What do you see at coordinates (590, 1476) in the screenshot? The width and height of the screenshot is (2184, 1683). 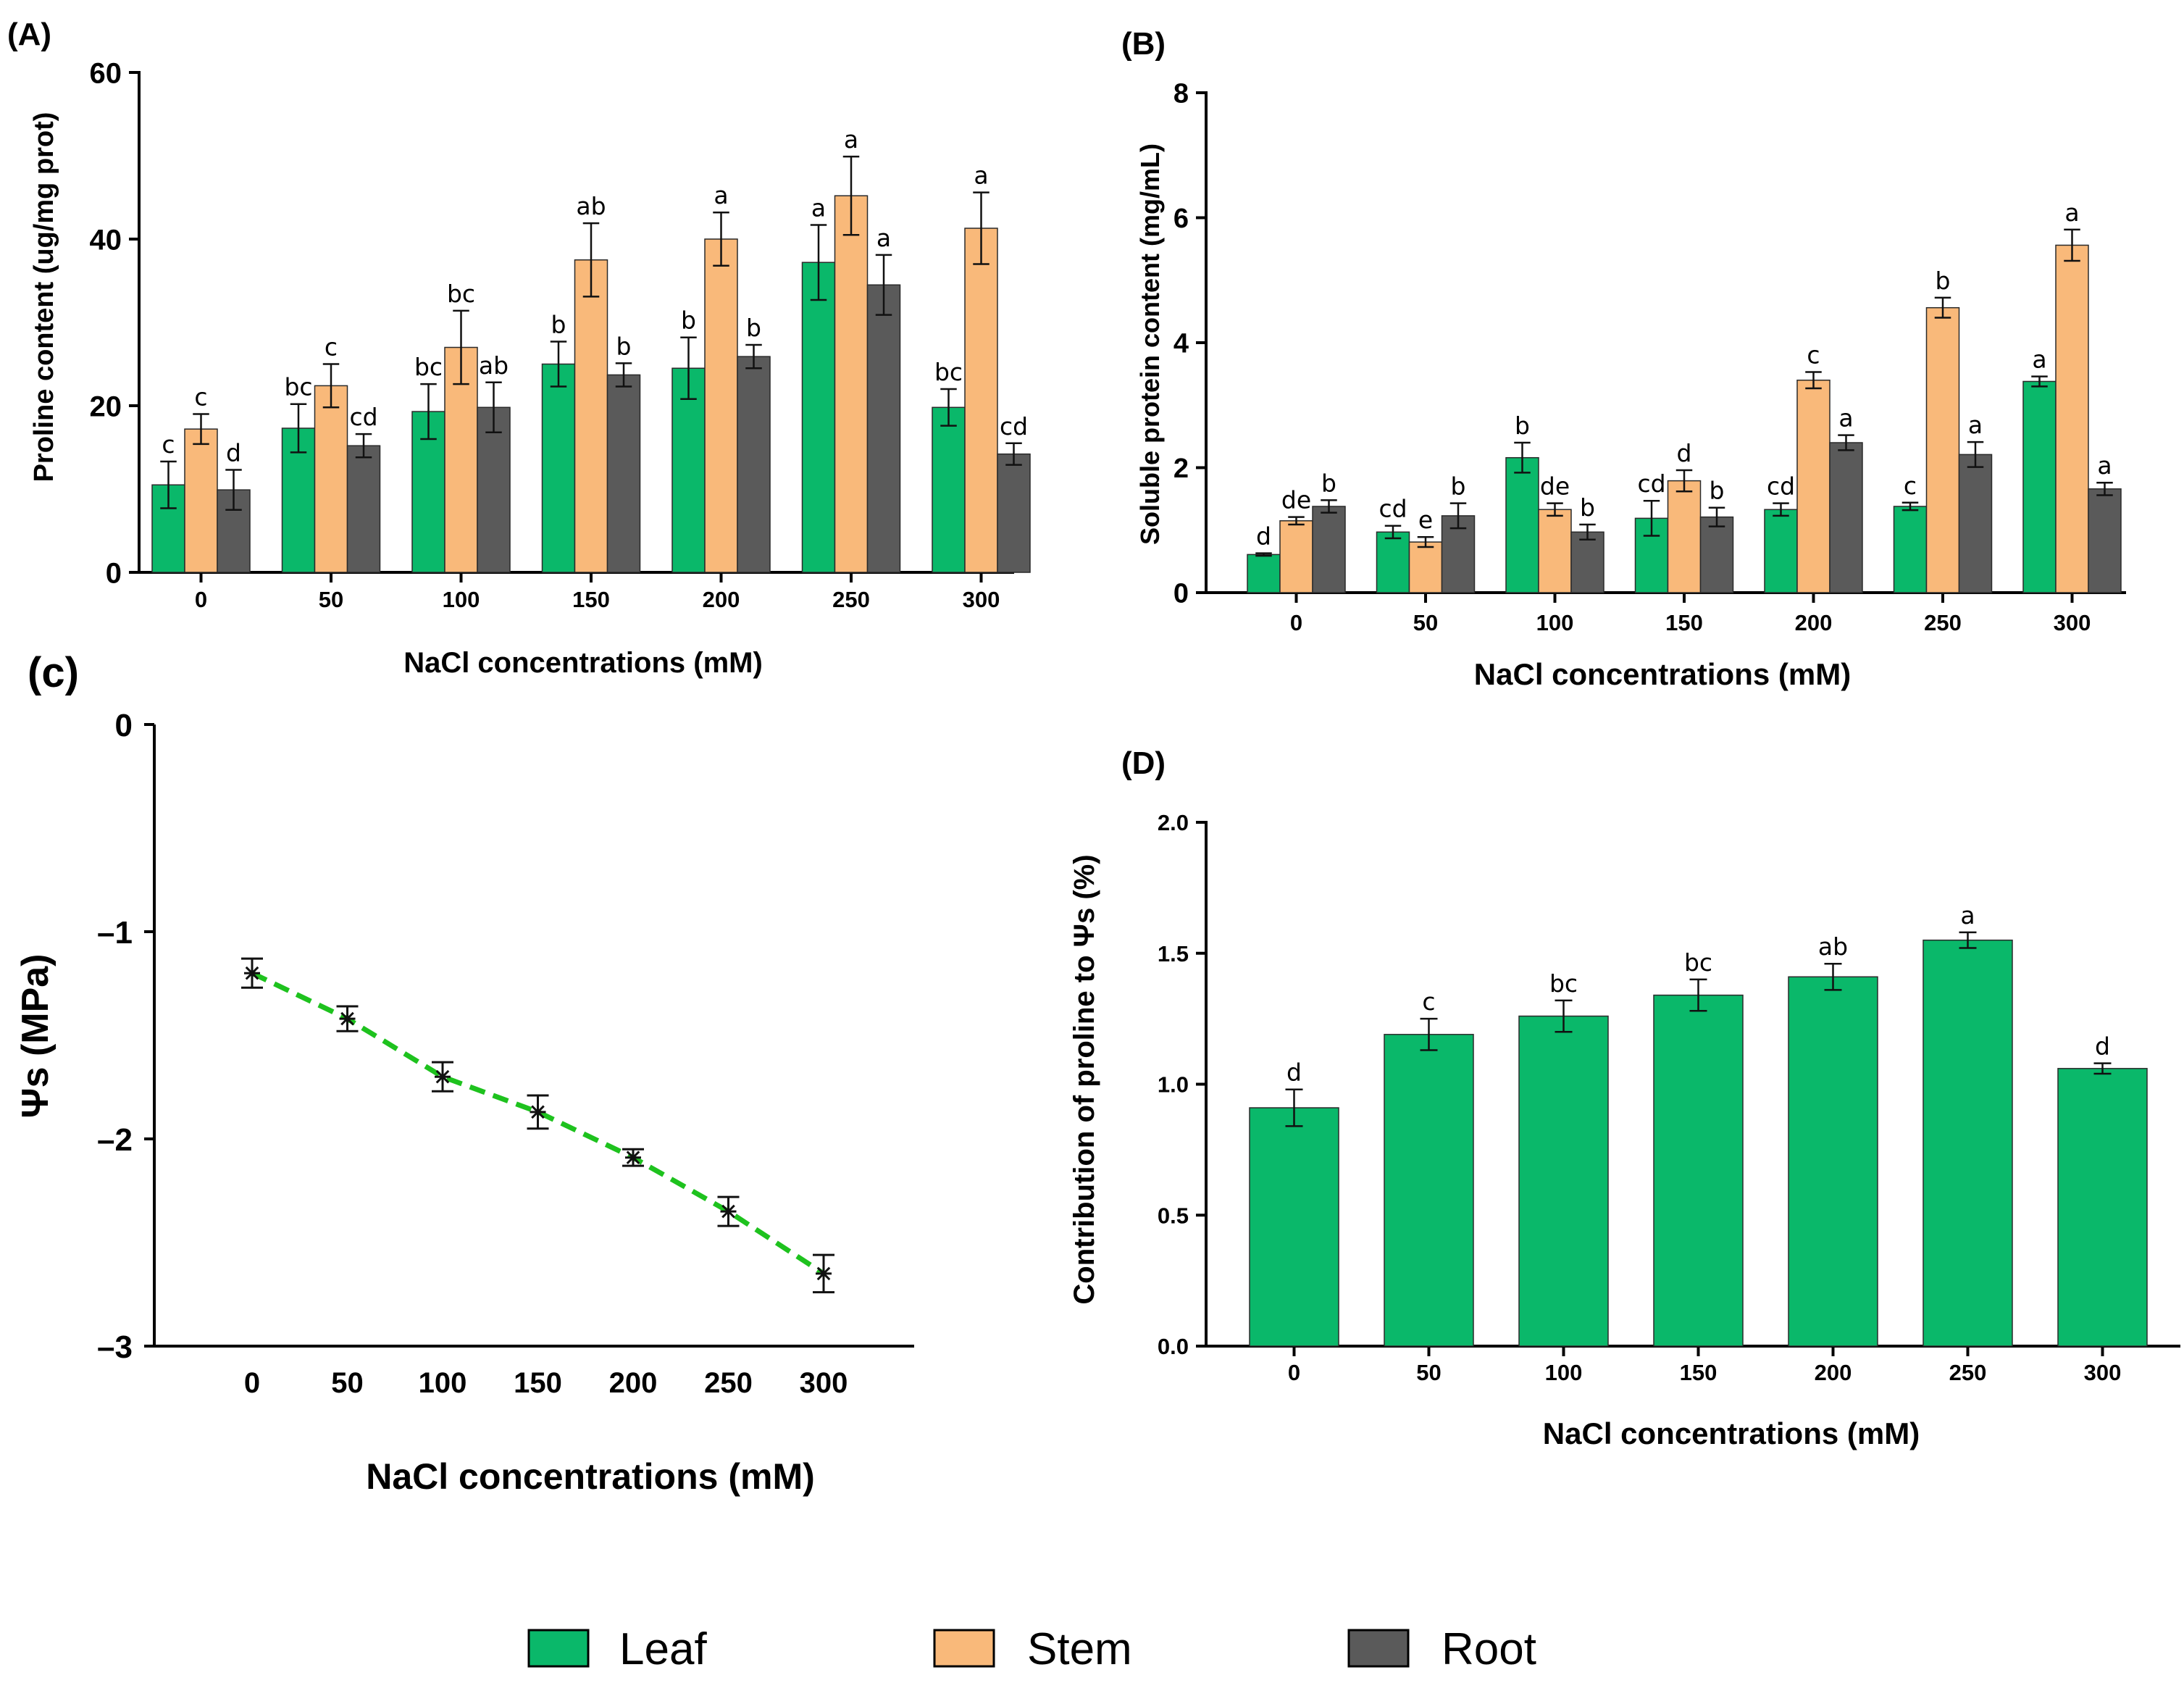 I see `panel-c-x-axis-title: NaCl concentrations (mM)` at bounding box center [590, 1476].